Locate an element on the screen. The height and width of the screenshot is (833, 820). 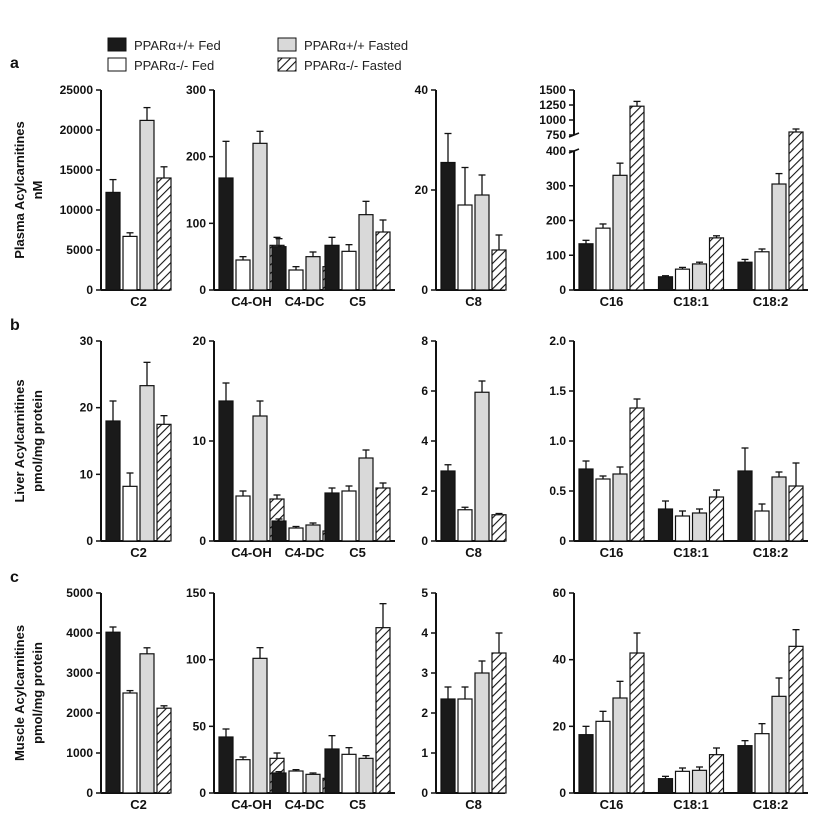
y-tick-label: 50 is located at coordinates (200, 726).